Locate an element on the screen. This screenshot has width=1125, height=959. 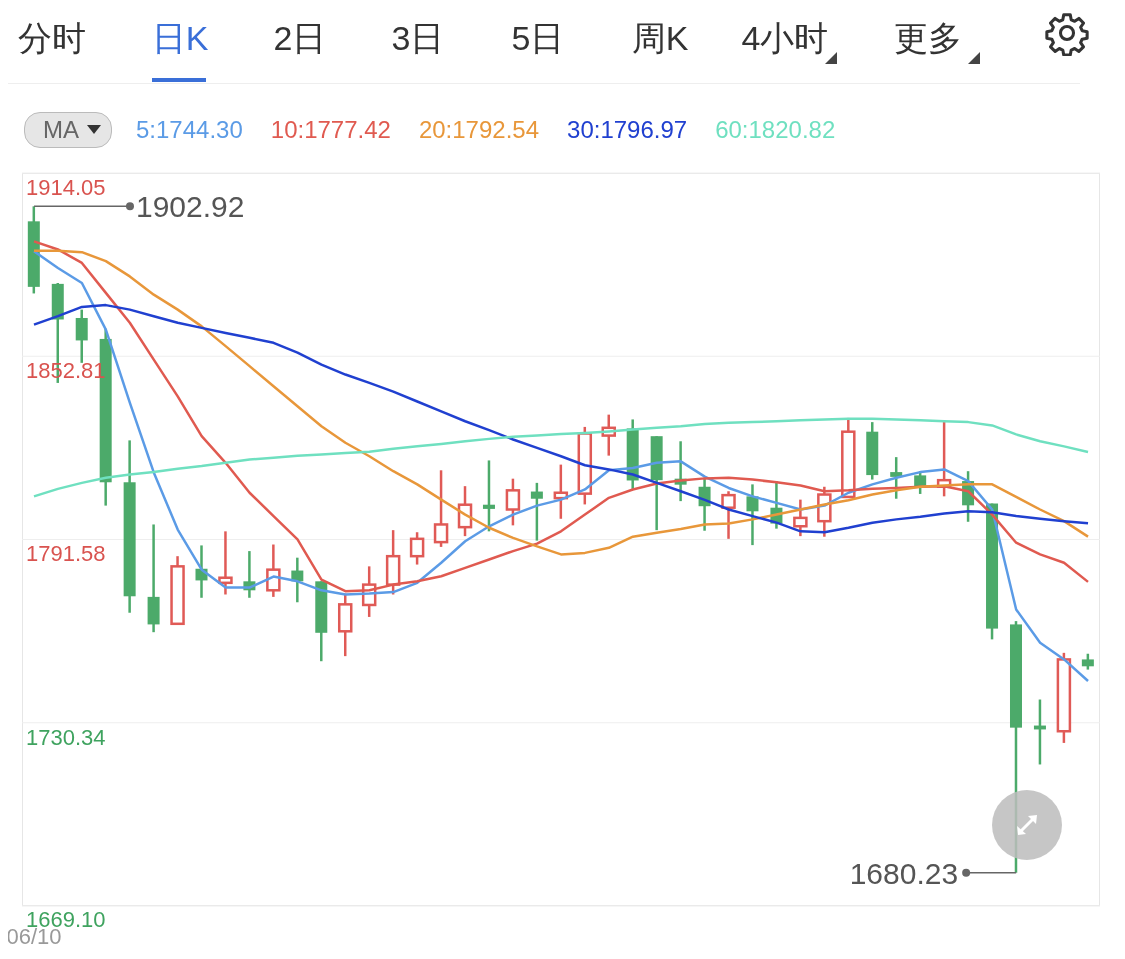
y-tick-label: 1791.58 is located at coordinates (66, 554).